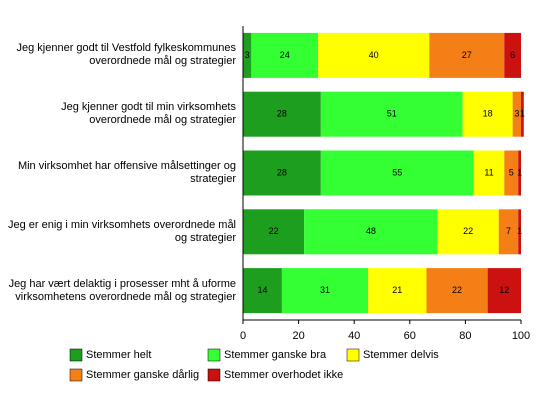  Describe the element at coordinates (465, 336) in the screenshot. I see `x-tick-label: 80` at that location.